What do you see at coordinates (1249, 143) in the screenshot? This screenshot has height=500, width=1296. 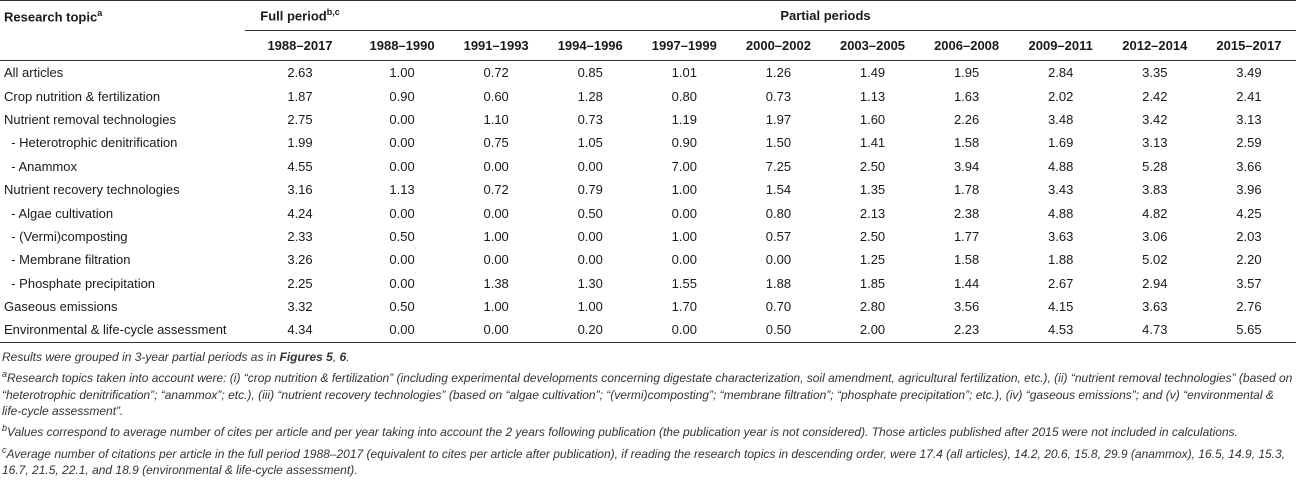 I see `cell-value: 2.59` at bounding box center [1249, 143].